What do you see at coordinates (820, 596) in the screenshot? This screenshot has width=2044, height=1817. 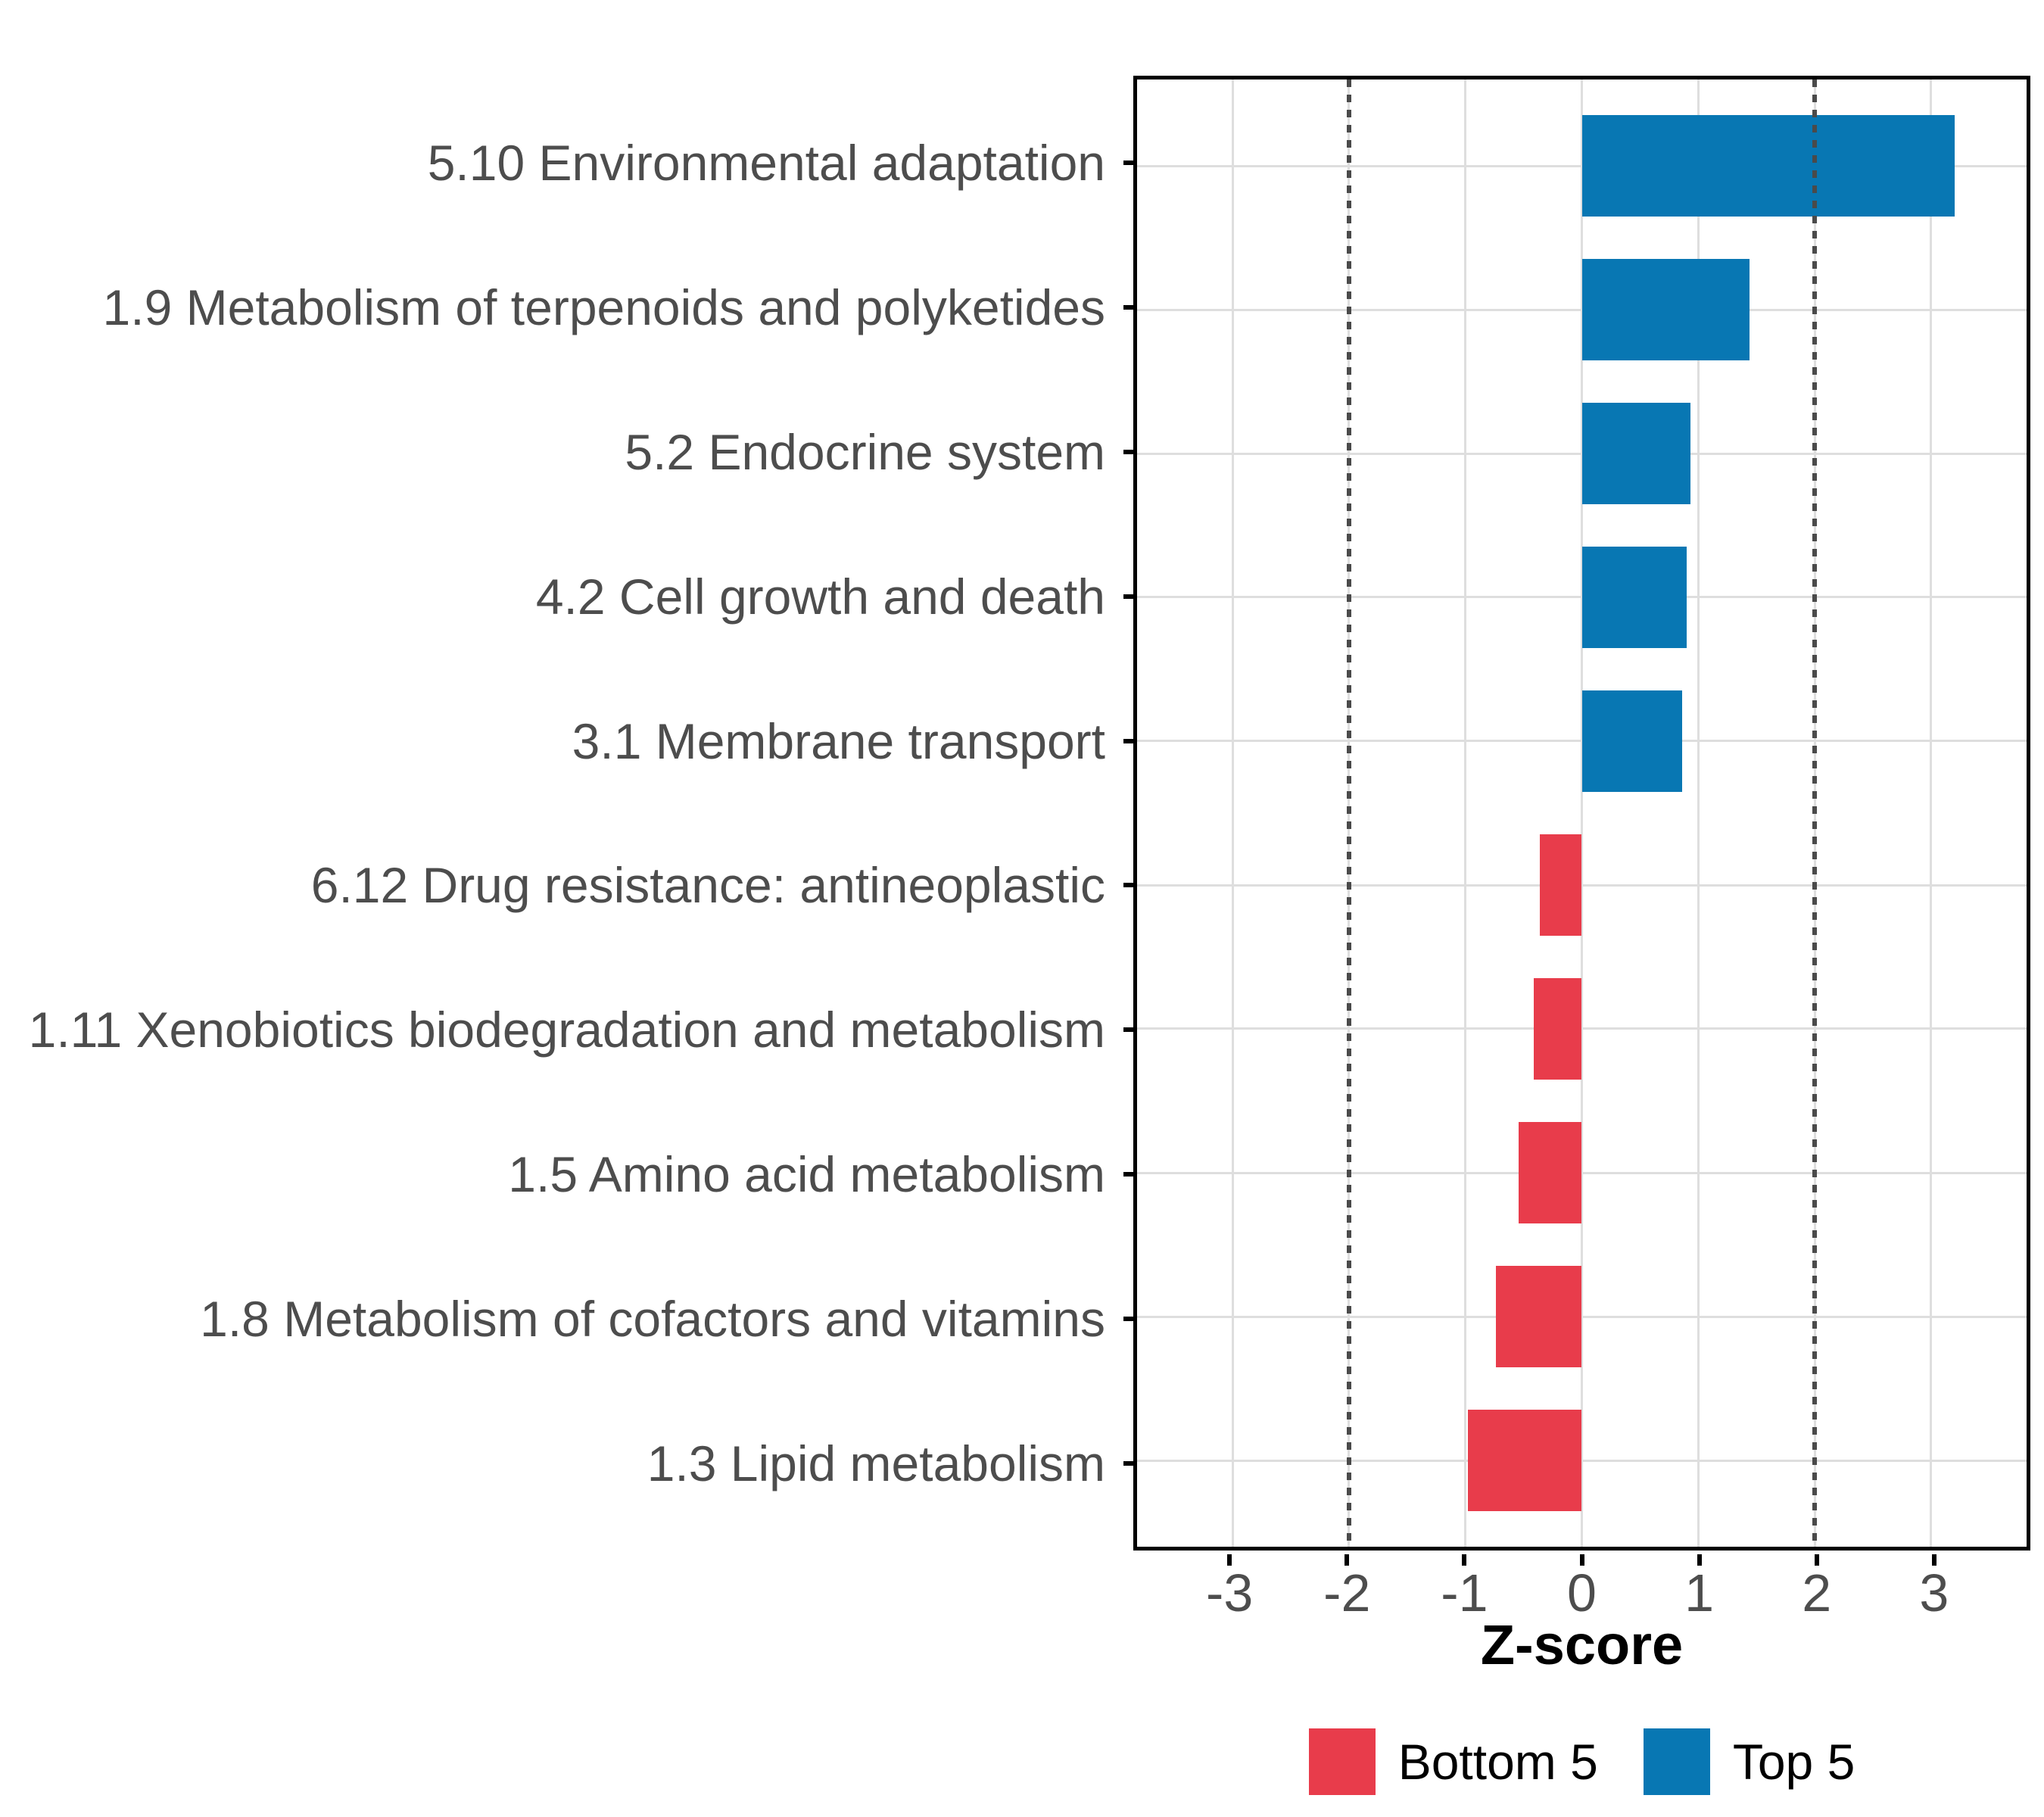 I see `y-label-row-4: 4.2 Cell growth and death` at bounding box center [820, 596].